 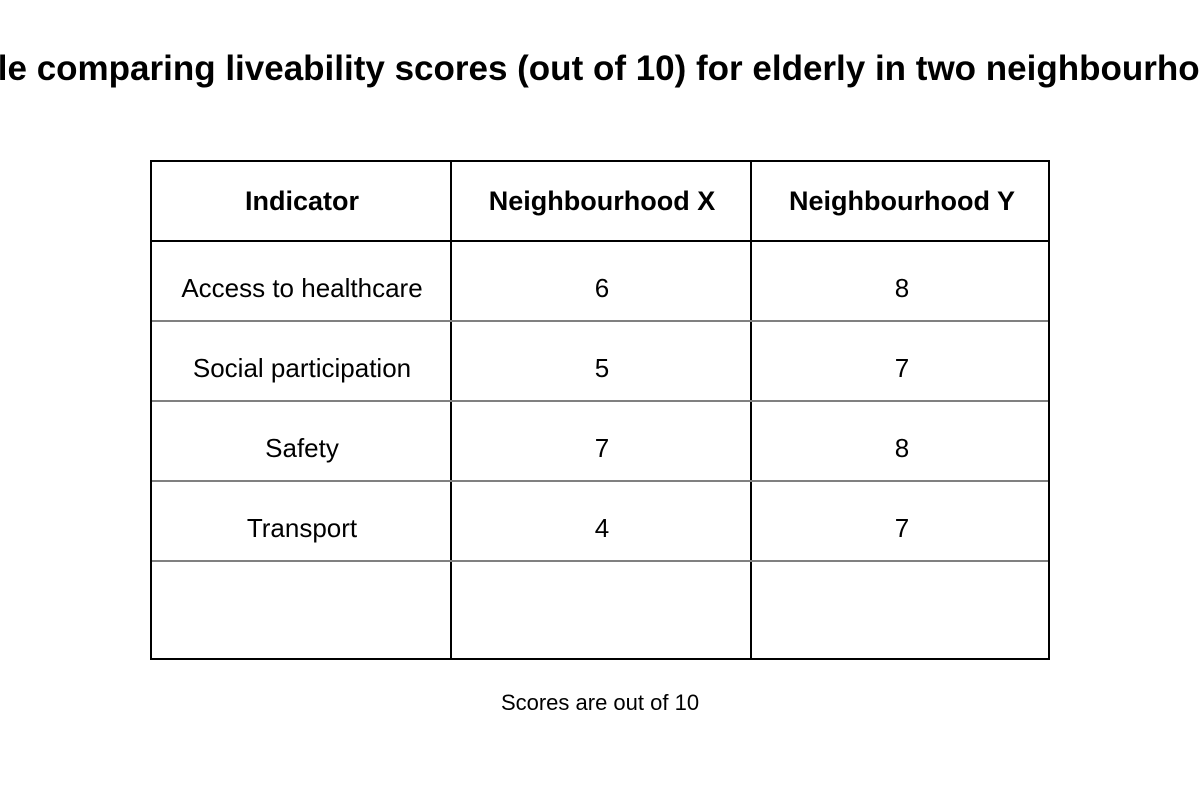 I want to click on table-cell-neighbourhood-x: 7, so click(x=602, y=448).